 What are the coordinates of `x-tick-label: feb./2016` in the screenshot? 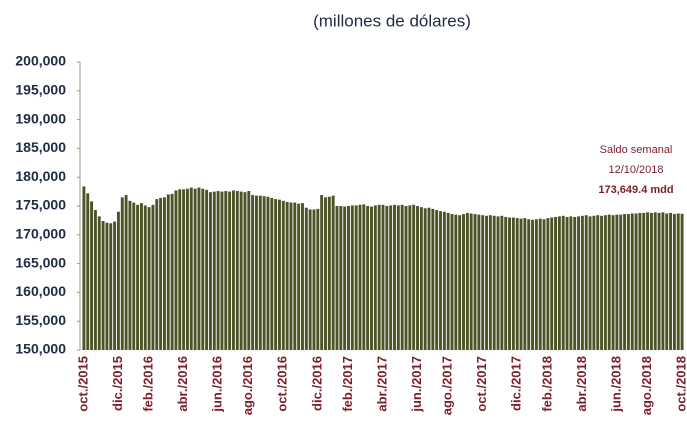 It's located at (148, 384).